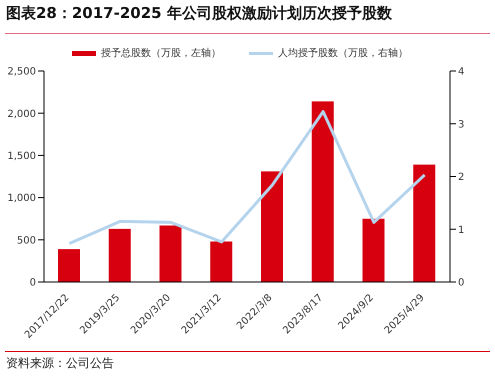 This screenshot has height=376, width=495. Describe the element at coordinates (461, 283) in the screenshot. I see `y2-tick-label: 0` at that location.